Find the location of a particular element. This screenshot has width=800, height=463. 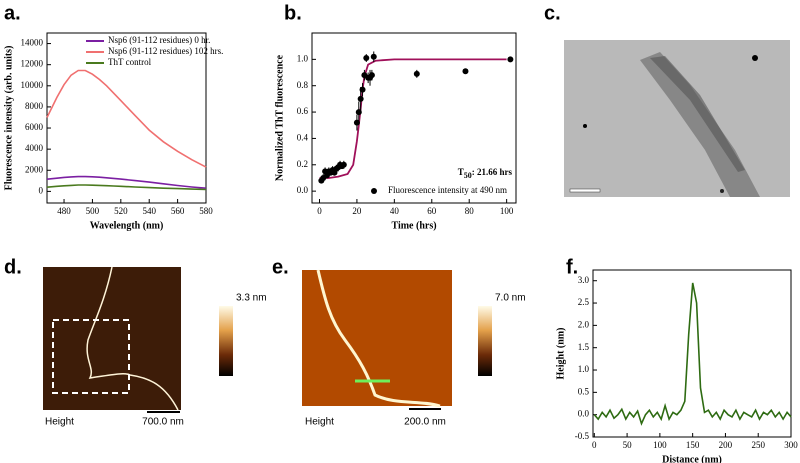

x-tick-label: 200 is located at coordinates (726, 445).